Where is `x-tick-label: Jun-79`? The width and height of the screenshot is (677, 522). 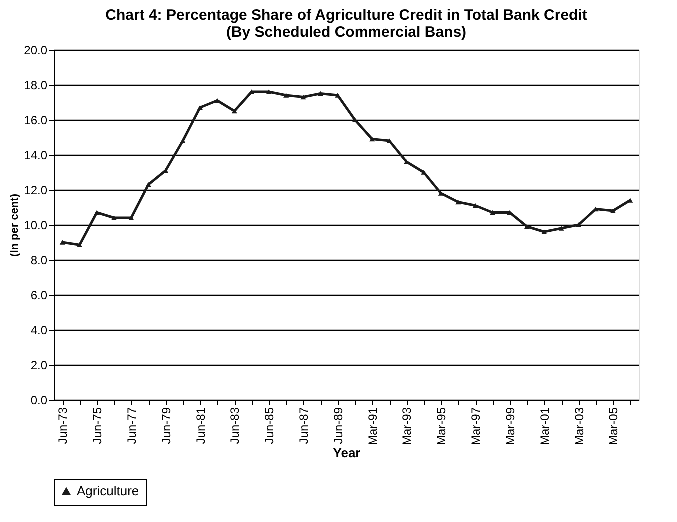 x-tick-label: Jun-79 is located at coordinates (166, 425).